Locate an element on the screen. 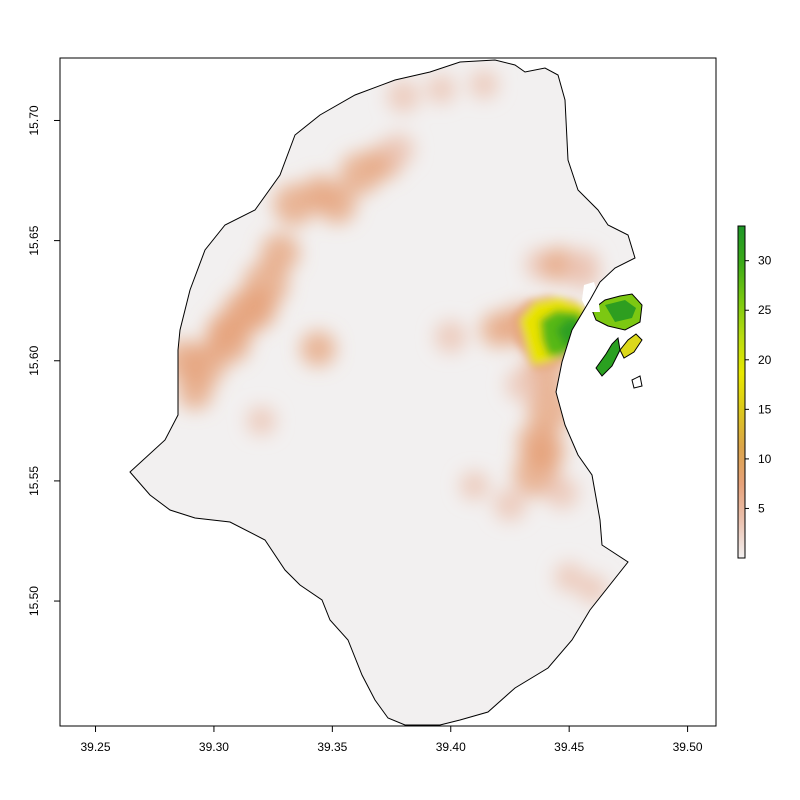 The width and height of the screenshot is (800, 800). x-tick-label: 39.40 is located at coordinates (451, 747).